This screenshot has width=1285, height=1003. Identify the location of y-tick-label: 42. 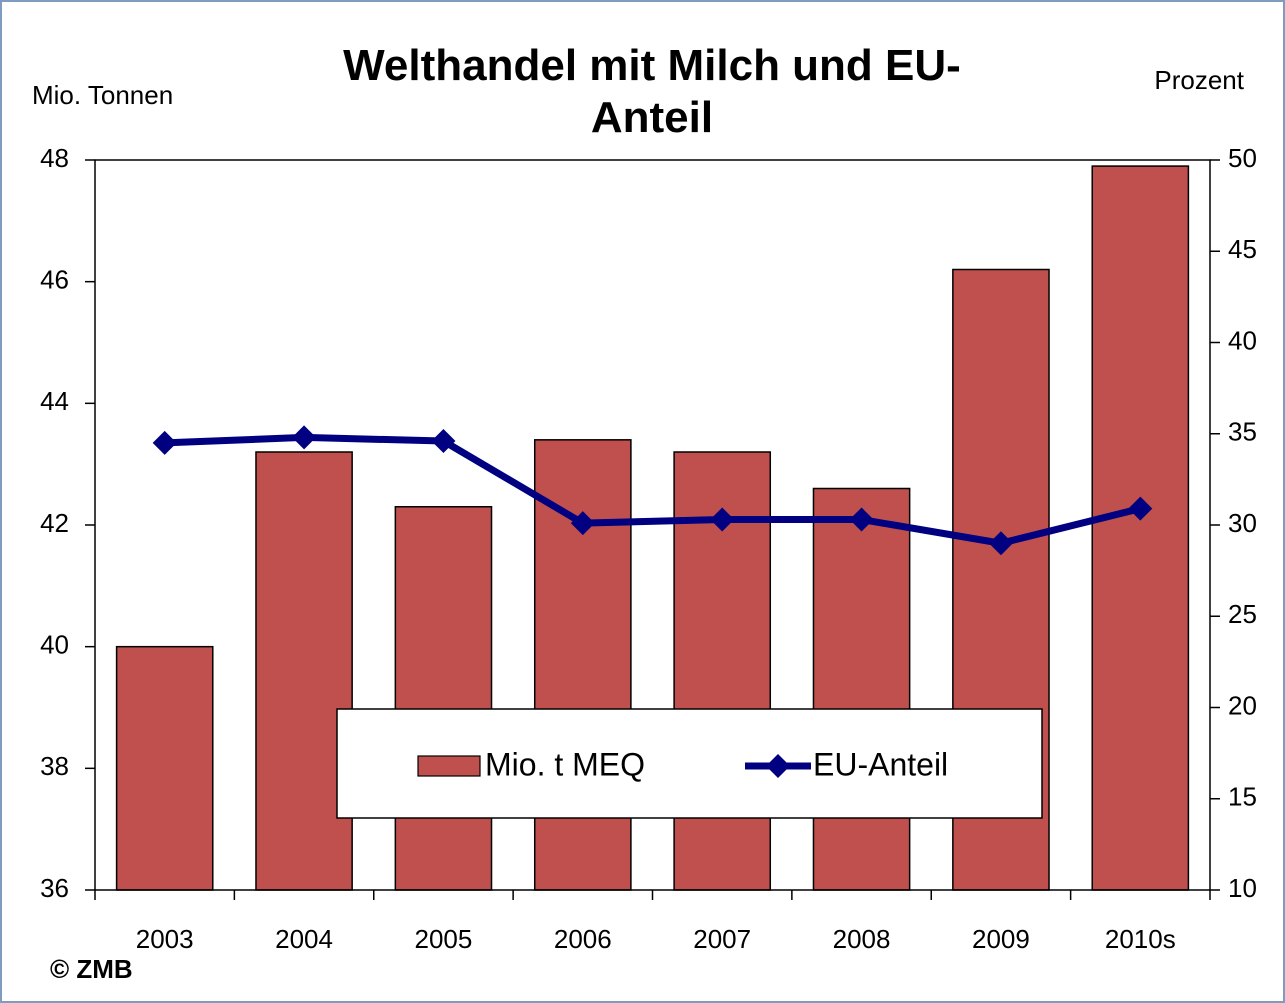
(54, 523).